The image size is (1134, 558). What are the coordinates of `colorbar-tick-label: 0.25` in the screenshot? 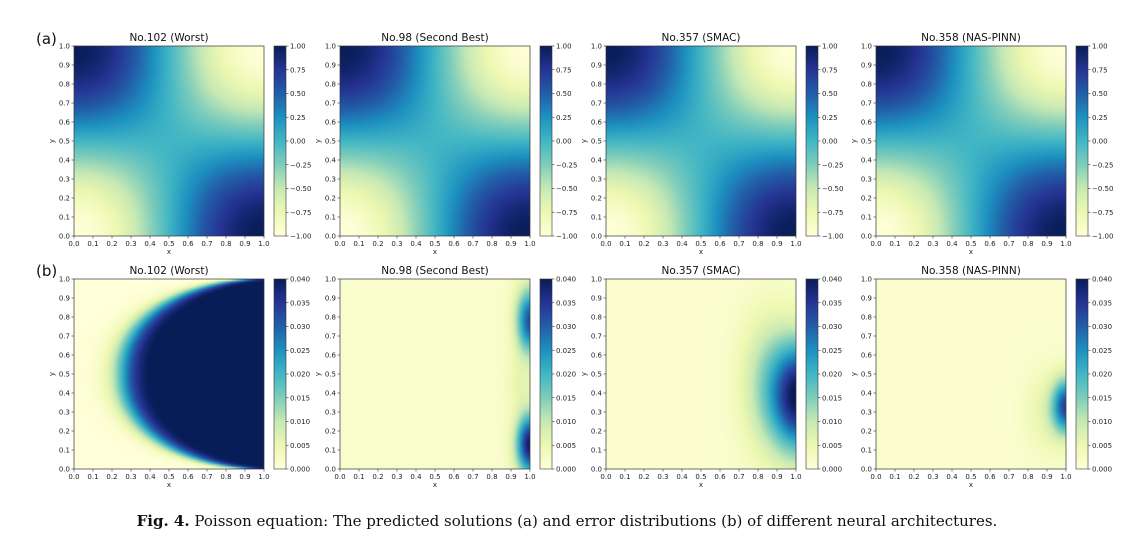 It's located at (298, 118).